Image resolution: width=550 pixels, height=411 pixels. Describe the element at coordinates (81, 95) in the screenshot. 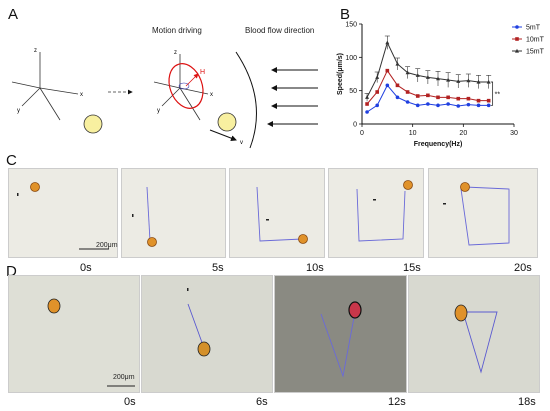

I see `axis-x-label-1: x` at that location.